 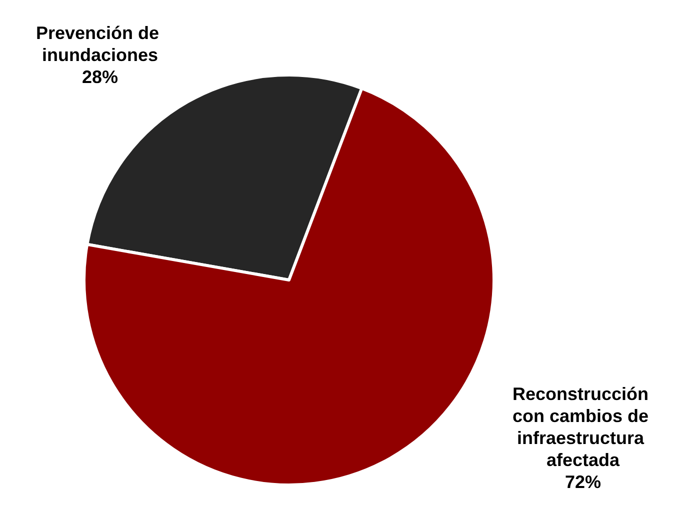 I want to click on data-label: 28%, so click(x=100, y=77).